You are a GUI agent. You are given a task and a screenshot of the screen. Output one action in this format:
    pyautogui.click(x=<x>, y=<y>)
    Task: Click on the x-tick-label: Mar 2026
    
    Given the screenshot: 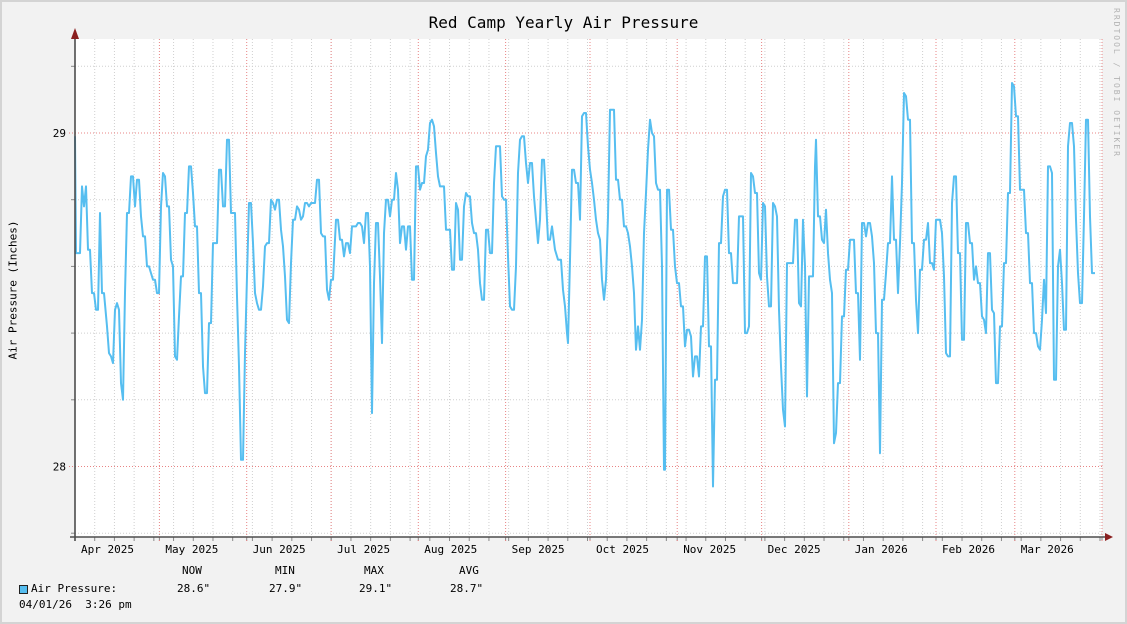 What is the action you would take?
    pyautogui.click(x=1047, y=549)
    